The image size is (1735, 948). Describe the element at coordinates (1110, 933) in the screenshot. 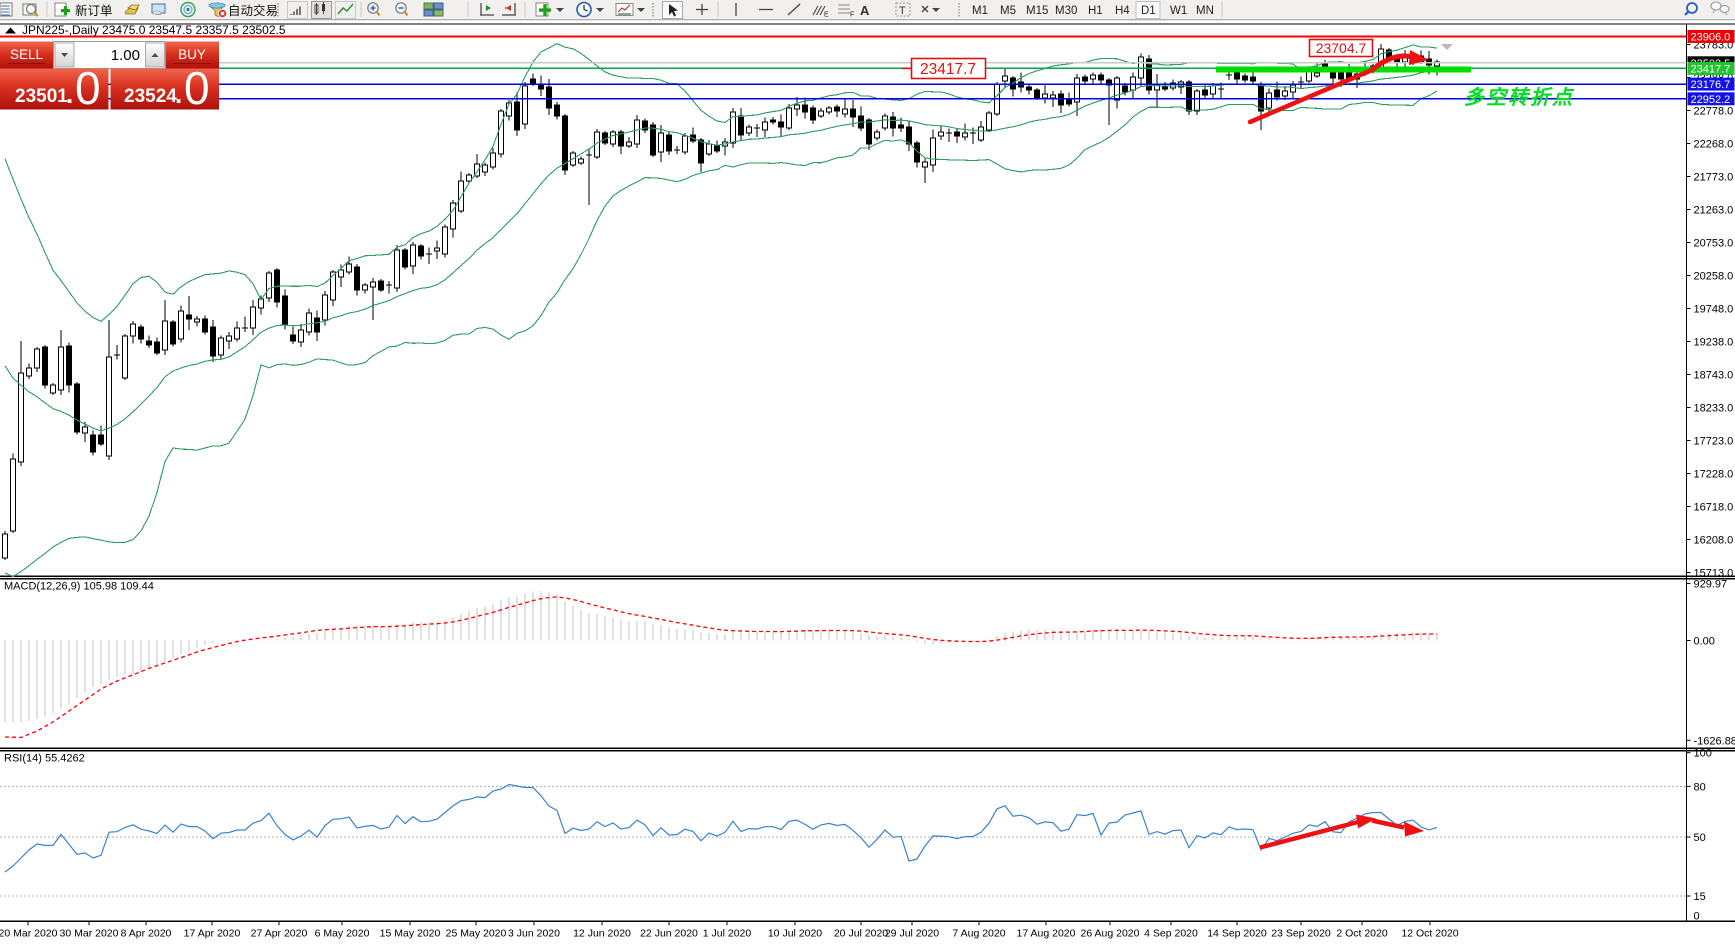

I see `svg-text: 26 Aug 2020` at that location.